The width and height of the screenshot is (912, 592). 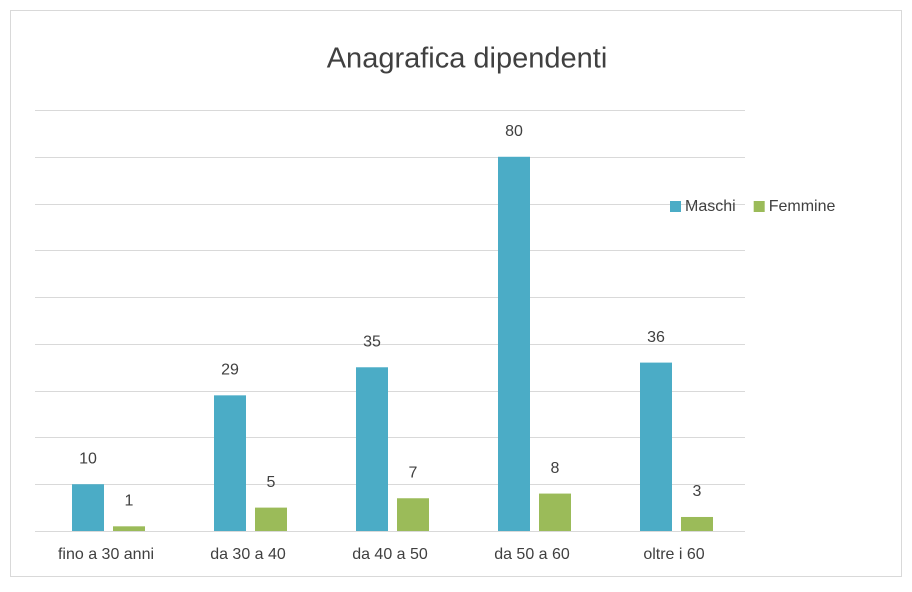 What do you see at coordinates (802, 206) in the screenshot?
I see `legend-label: Femmine` at bounding box center [802, 206].